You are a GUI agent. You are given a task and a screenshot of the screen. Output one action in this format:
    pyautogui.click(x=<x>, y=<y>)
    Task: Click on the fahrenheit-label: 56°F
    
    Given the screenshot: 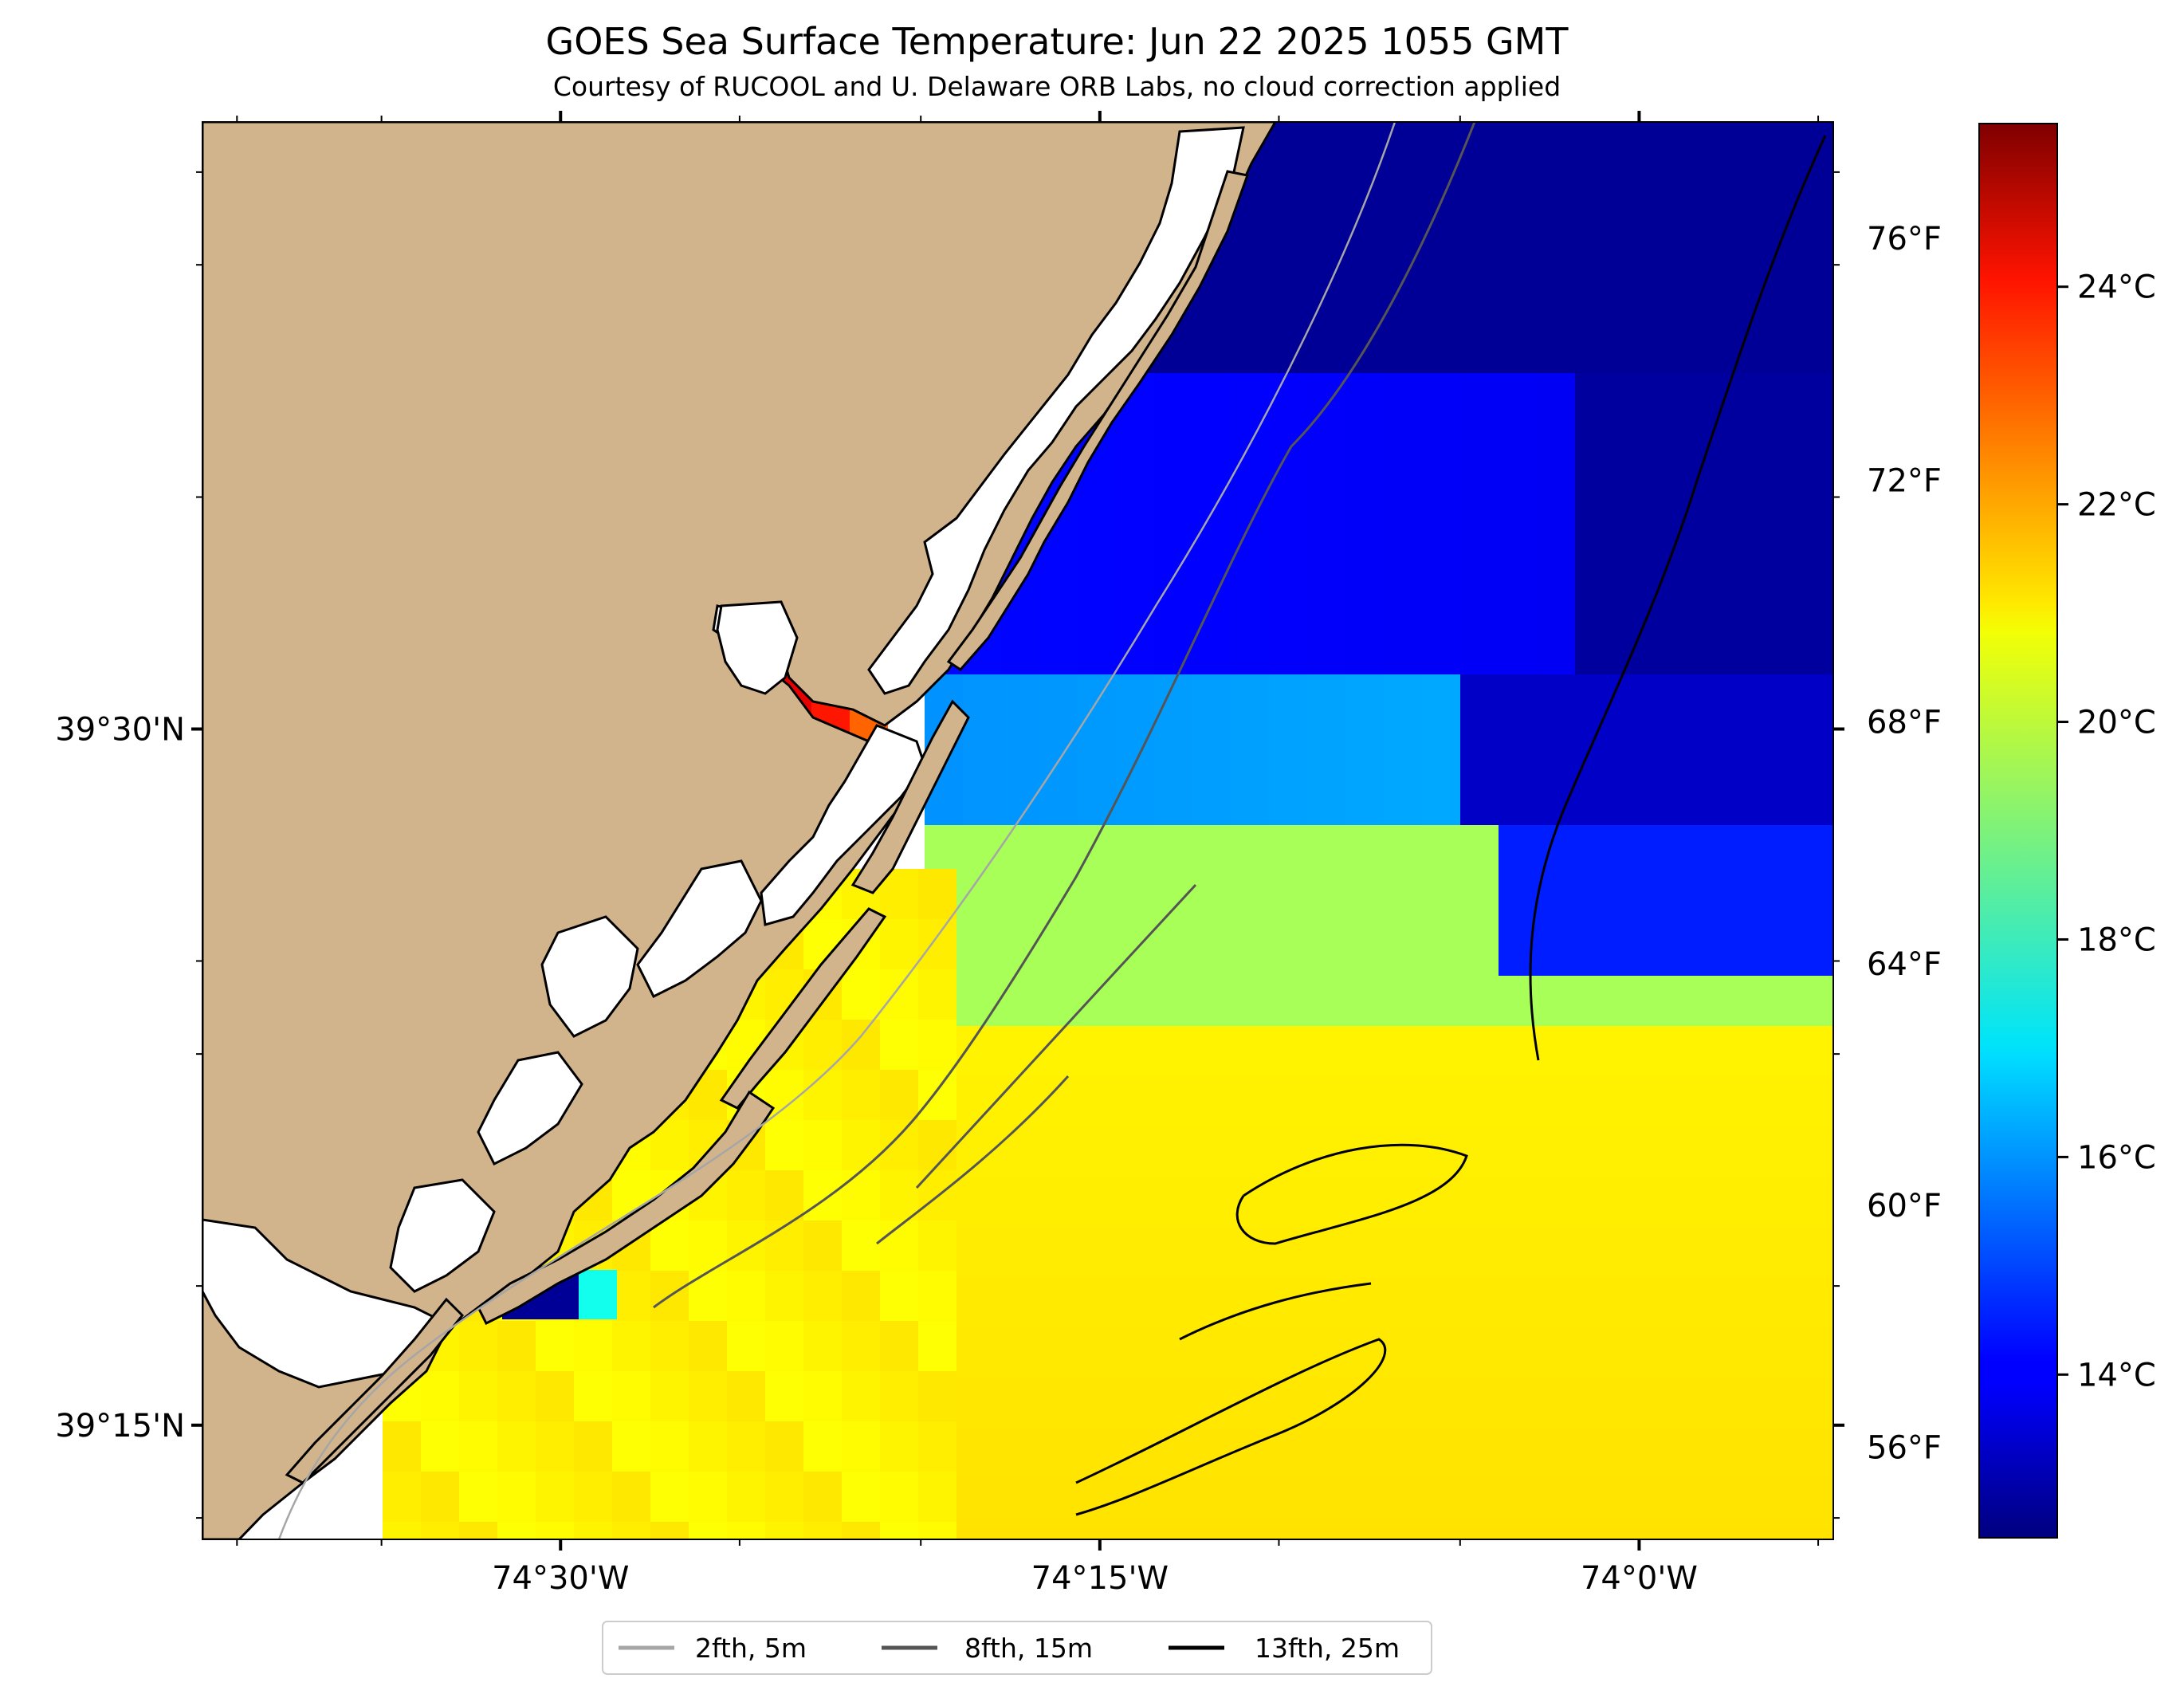 What is the action you would take?
    pyautogui.click(x=1904, y=1447)
    